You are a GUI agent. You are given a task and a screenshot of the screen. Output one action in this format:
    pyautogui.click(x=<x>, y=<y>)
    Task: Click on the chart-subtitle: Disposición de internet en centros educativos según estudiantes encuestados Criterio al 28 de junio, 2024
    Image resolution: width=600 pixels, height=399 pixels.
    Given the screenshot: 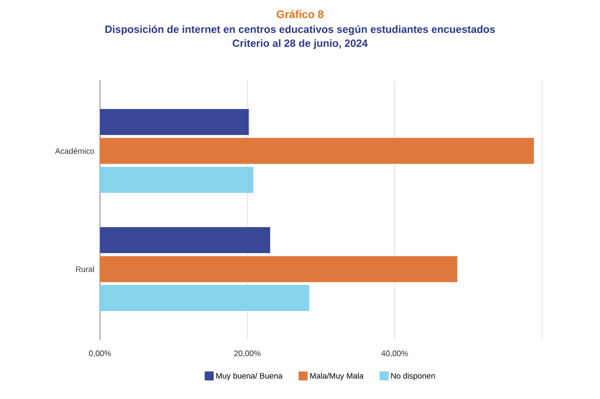 What is the action you would take?
    pyautogui.click(x=300, y=37)
    